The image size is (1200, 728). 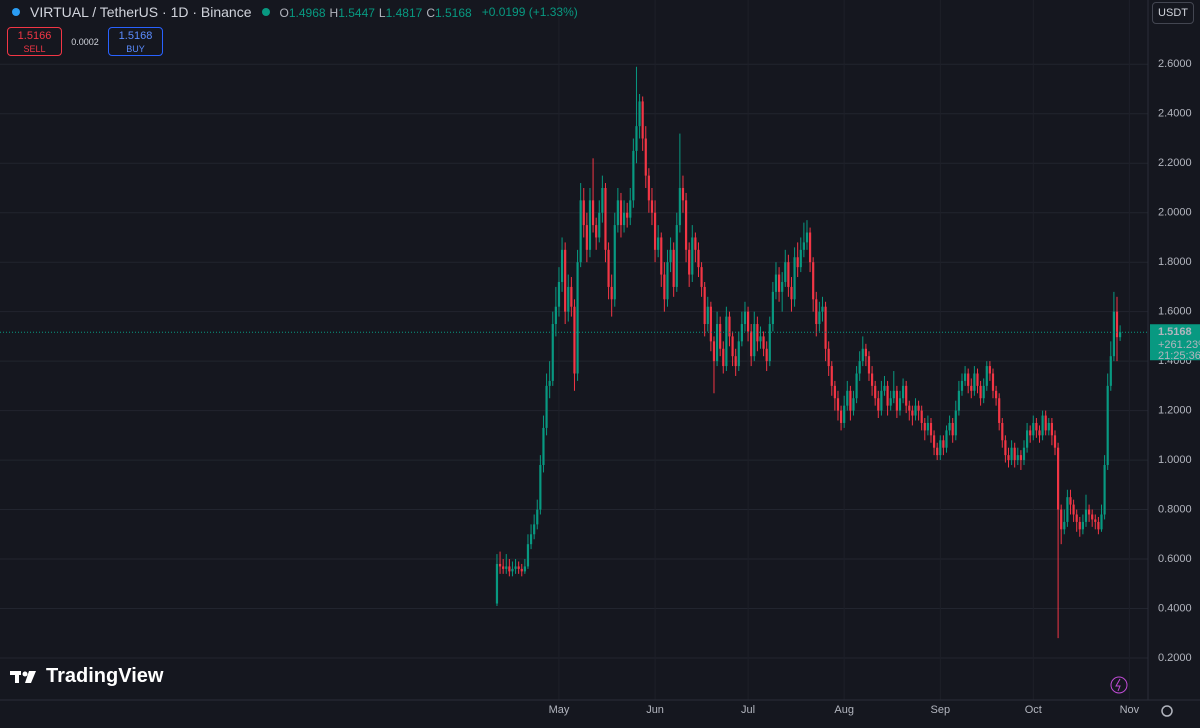 What do you see at coordinates (1175, 213) in the screenshot?
I see `y-tick-label: 2.0000` at bounding box center [1175, 213].